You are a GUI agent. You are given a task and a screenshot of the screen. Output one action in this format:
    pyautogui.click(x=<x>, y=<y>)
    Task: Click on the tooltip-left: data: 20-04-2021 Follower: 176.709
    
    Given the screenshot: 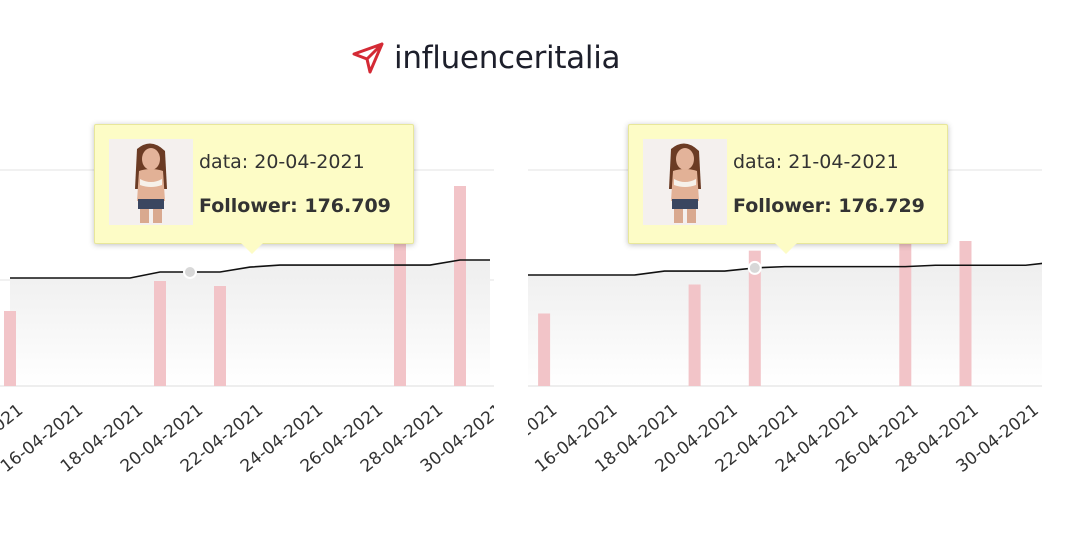 What is the action you would take?
    pyautogui.click(x=254, y=189)
    